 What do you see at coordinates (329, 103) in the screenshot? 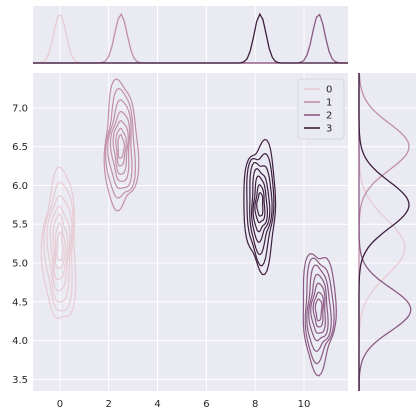
I see `legend-label-1: 1` at bounding box center [329, 103].